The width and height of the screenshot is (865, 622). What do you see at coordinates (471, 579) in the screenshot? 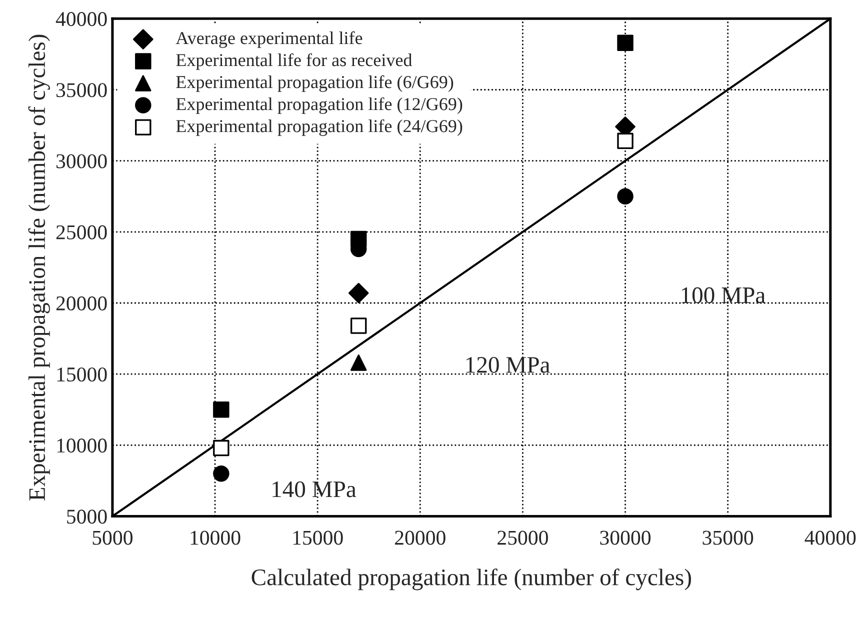
I see `x-axis-title: Calculated propagation life (number of cycles)` at bounding box center [471, 579].